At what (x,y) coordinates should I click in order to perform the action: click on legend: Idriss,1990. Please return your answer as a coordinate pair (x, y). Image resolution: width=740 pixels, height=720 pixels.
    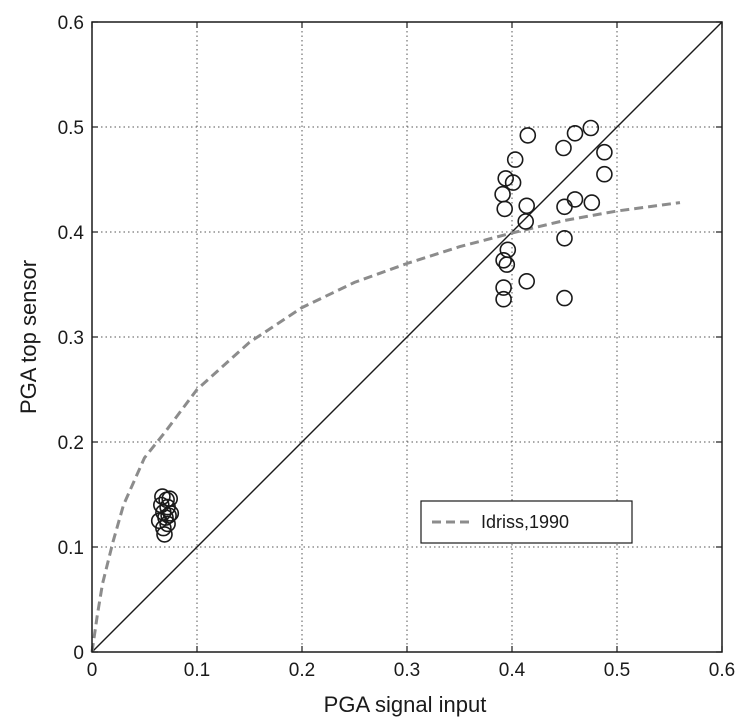
    Looking at the image, I should click on (526, 522).